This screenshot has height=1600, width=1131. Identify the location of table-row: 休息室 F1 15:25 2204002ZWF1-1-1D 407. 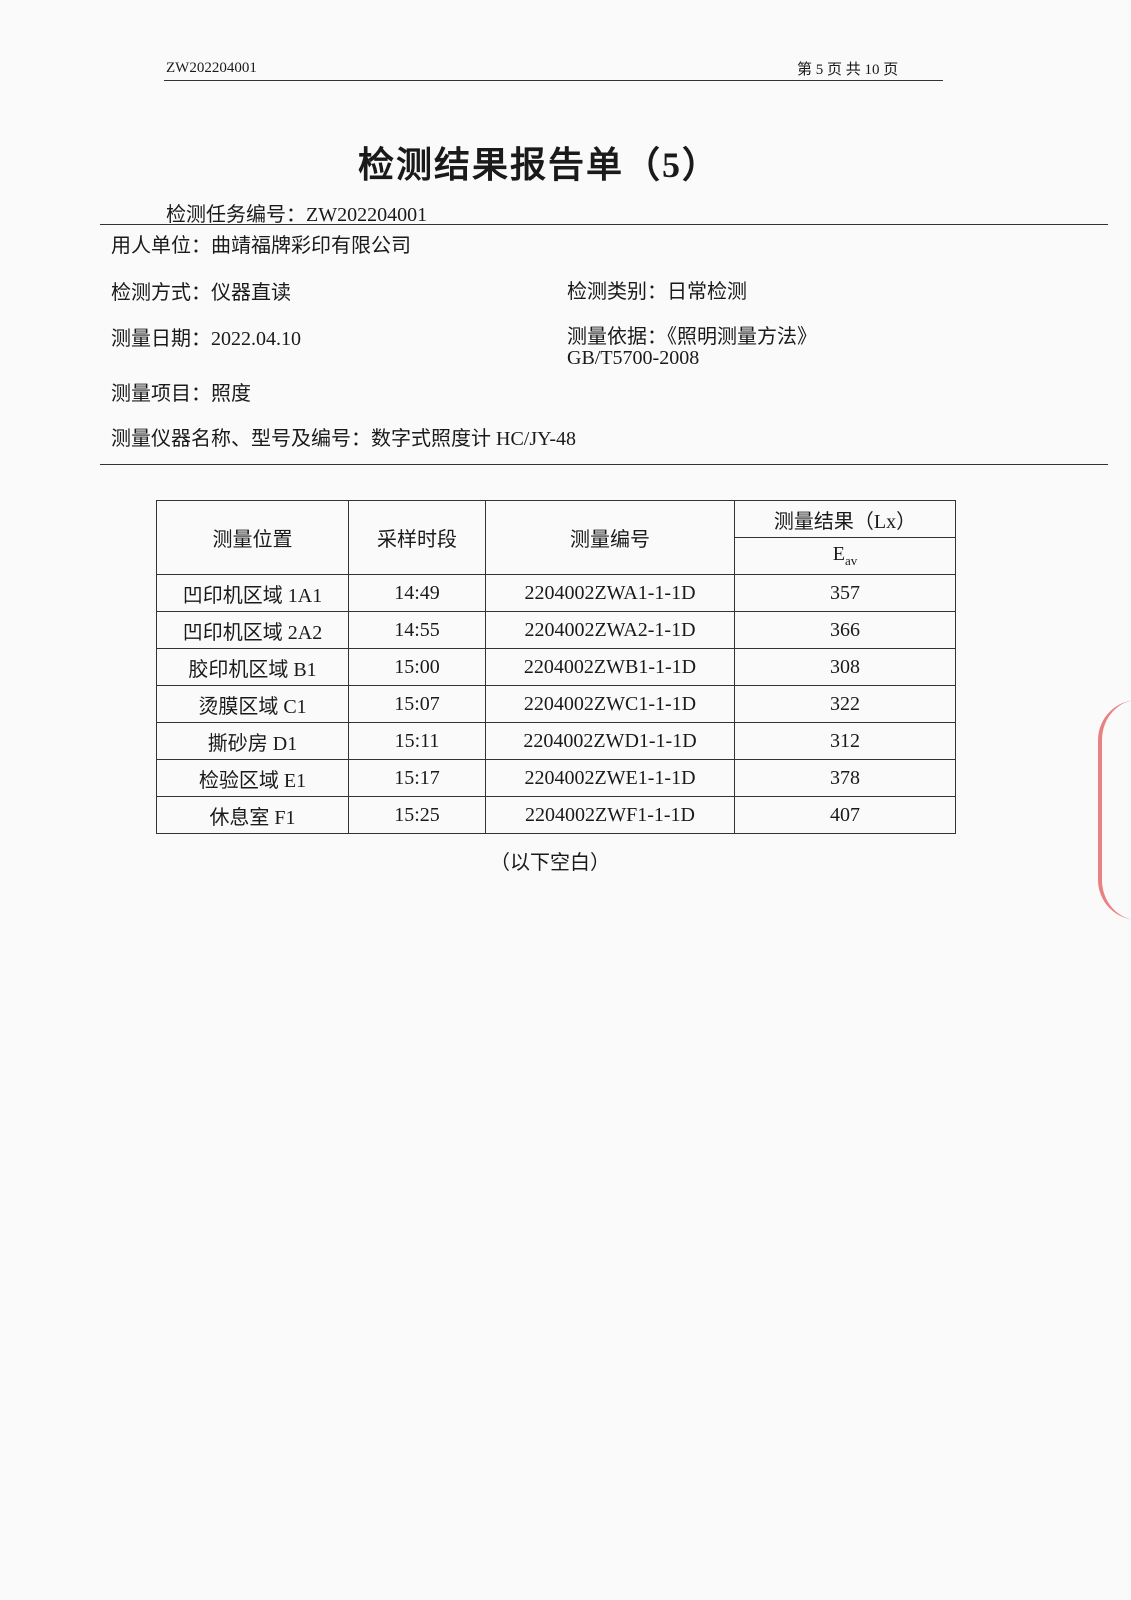
(556, 815).